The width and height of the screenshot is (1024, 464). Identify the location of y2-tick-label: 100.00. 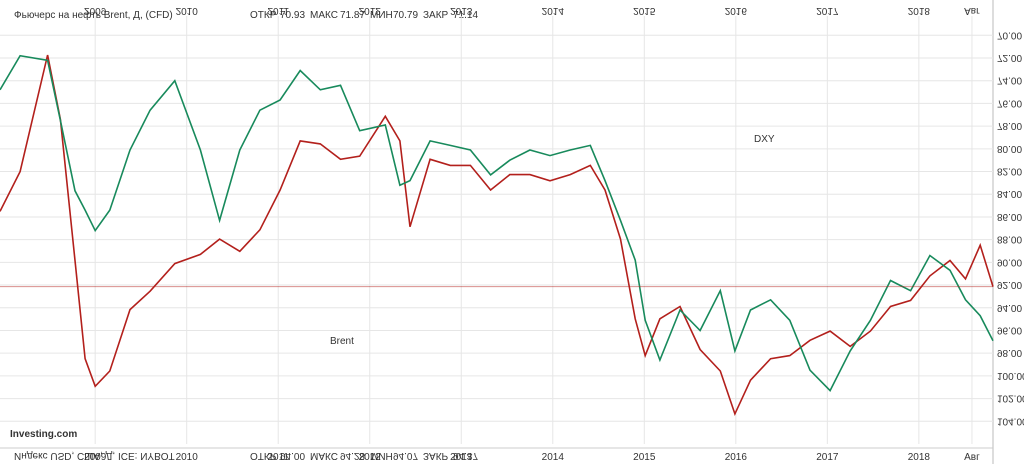
(1010, 375).